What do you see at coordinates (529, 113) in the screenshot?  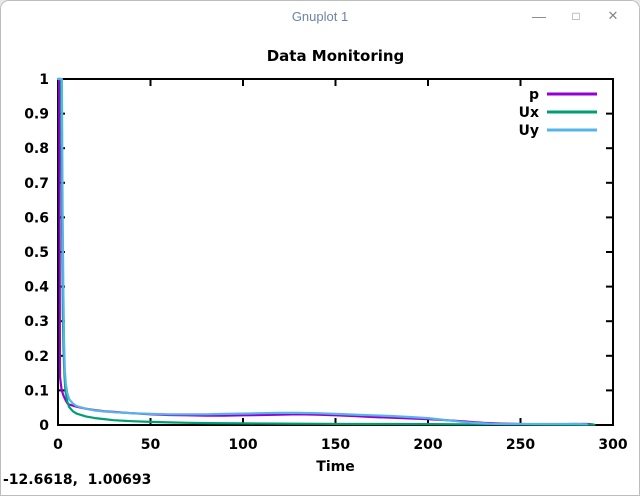 I see `legend-label-Ux: Ux` at bounding box center [529, 113].